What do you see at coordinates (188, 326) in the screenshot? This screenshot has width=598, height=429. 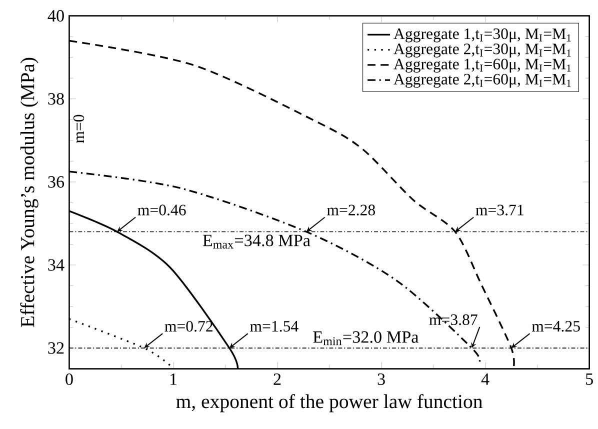 I see `annotation: m=0.72` at bounding box center [188, 326].